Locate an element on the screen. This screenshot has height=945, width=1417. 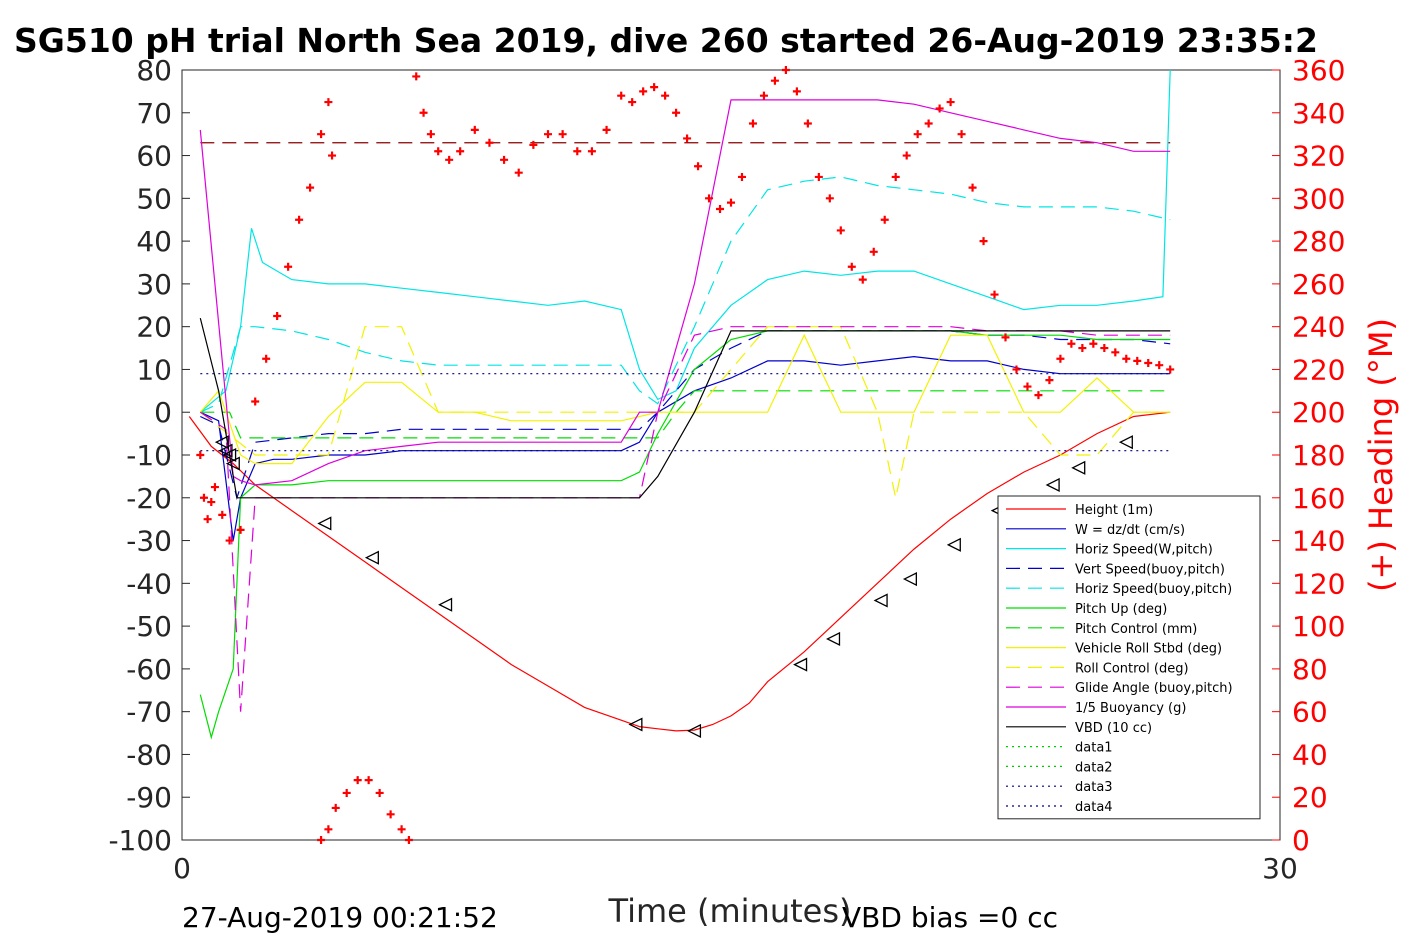
right-tick-label: 140 is located at coordinates (1318, 541).